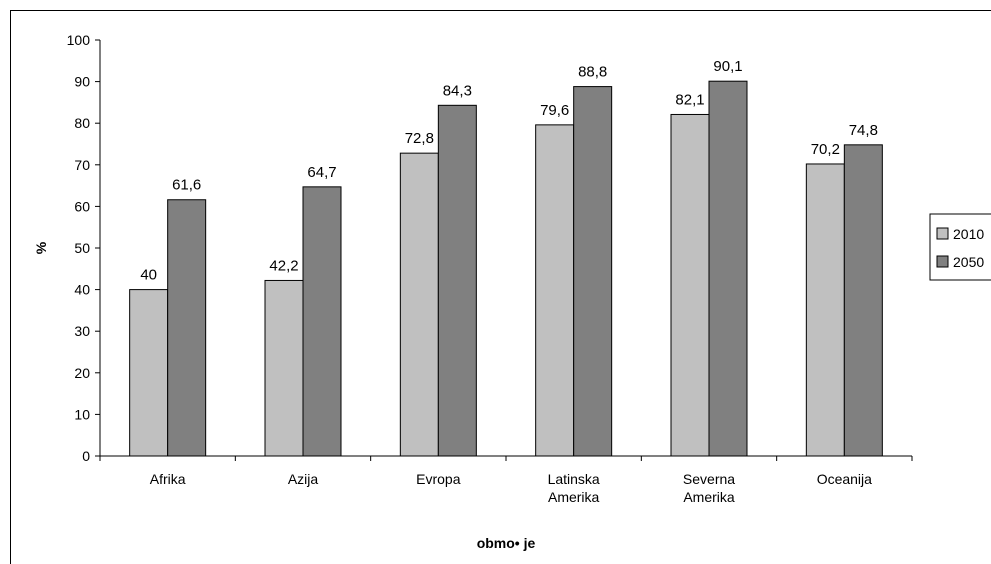 This screenshot has width=991, height=564. What do you see at coordinates (82, 82) in the screenshot?
I see `y-tick-label: 90` at bounding box center [82, 82].